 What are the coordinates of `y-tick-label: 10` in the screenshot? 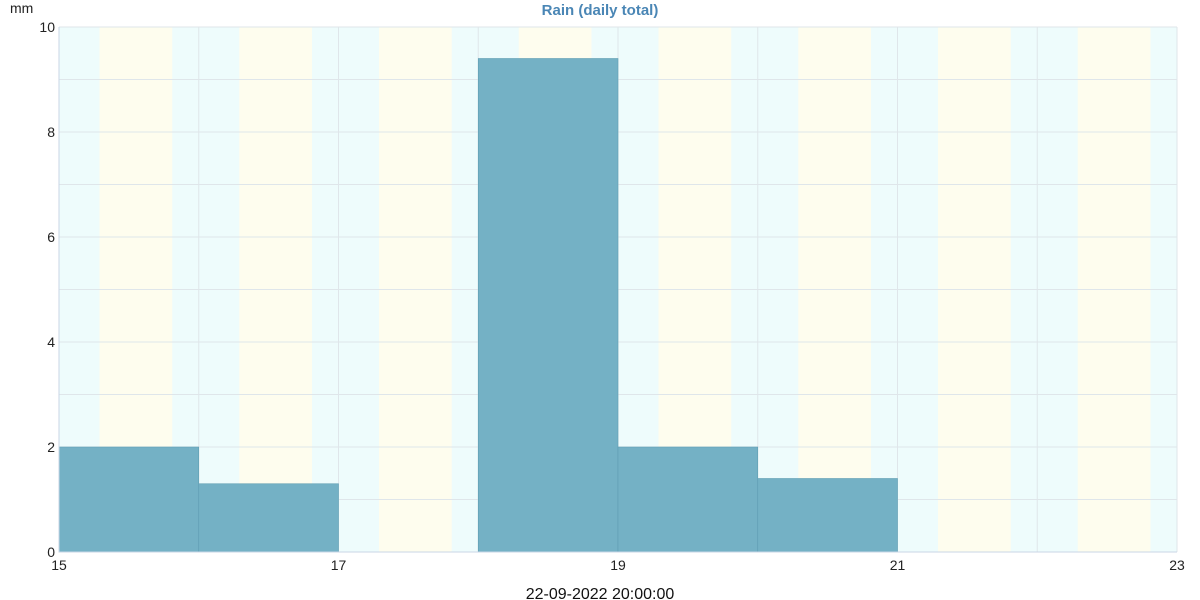 It's located at (47, 27).